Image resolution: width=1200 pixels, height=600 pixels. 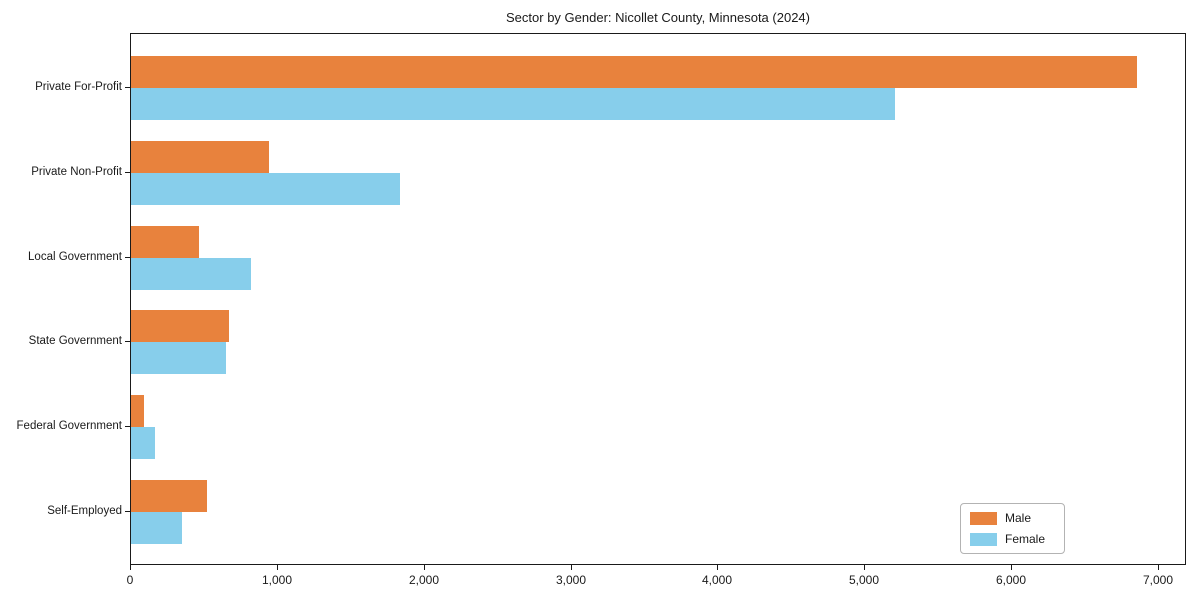 I want to click on x-tick-label-4-000: 4,000, so click(x=717, y=580).